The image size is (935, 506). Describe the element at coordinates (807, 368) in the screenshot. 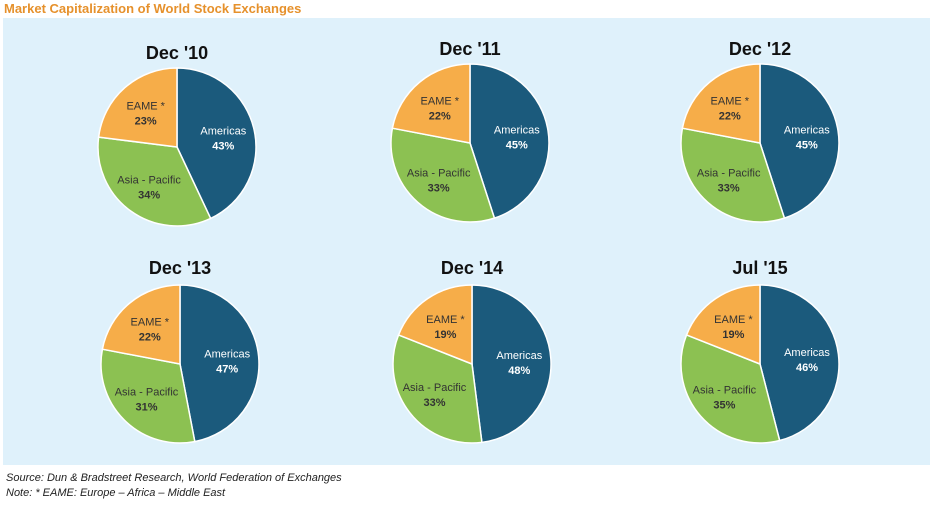

I see `slice-value-label: 46%` at that location.